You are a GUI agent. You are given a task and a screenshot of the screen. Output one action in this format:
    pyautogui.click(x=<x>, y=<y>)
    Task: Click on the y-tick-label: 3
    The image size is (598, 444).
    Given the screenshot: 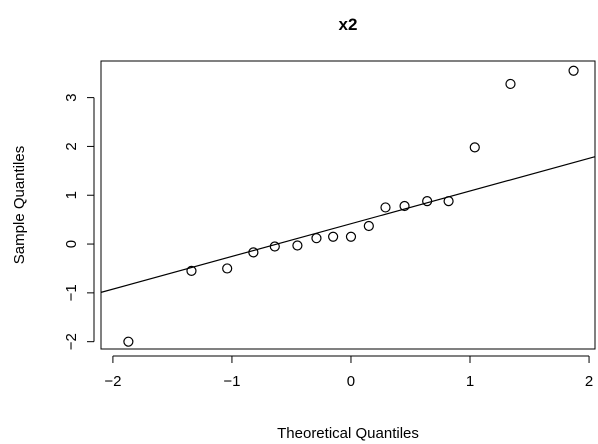 What is the action you would take?
    pyautogui.click(x=71, y=97)
    